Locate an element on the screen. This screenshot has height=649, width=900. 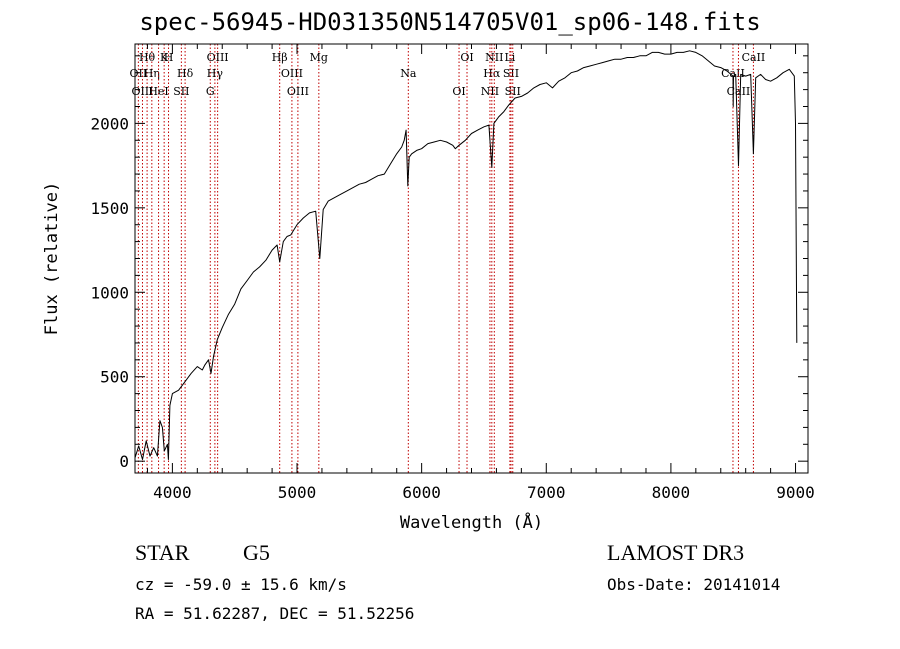
x-tick-label: 4000 is located at coordinates (172, 492).